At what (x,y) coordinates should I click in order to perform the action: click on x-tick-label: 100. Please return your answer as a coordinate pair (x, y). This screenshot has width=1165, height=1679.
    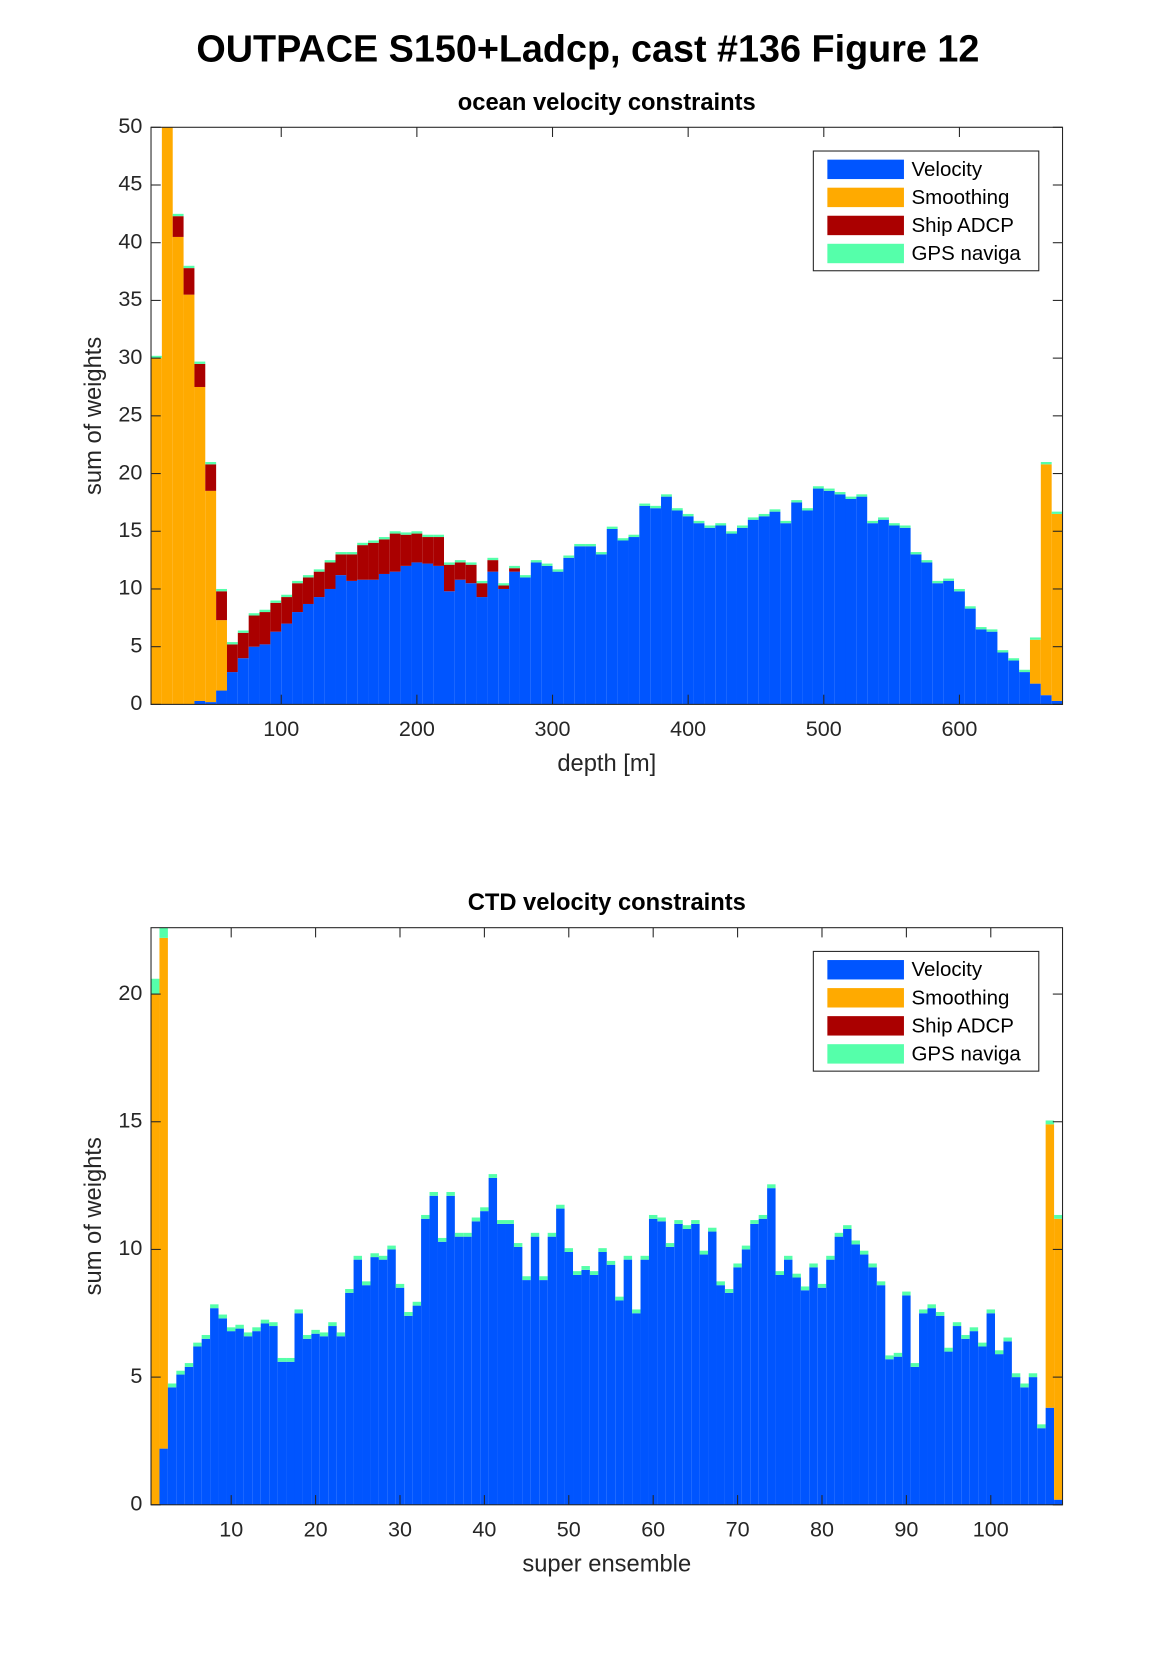
    Looking at the image, I should click on (281, 728).